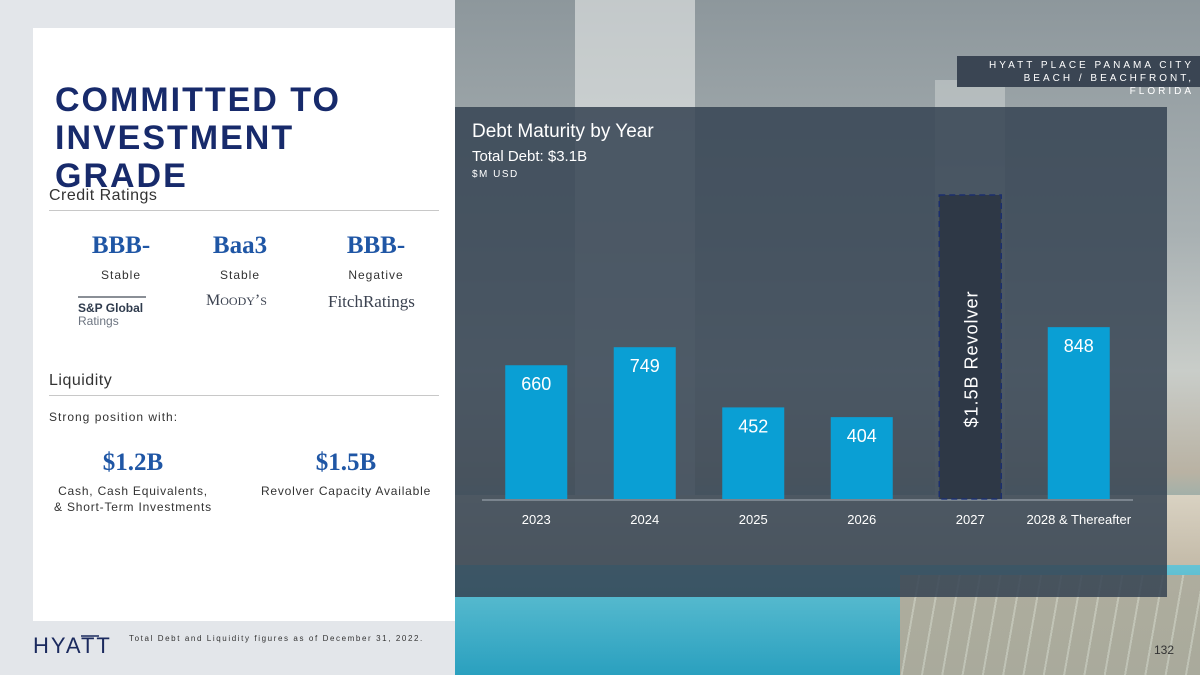 The width and height of the screenshot is (1200, 675). What do you see at coordinates (175, 157) in the screenshot?
I see `page-title-line2: INVESTMENT GRADE` at bounding box center [175, 157].